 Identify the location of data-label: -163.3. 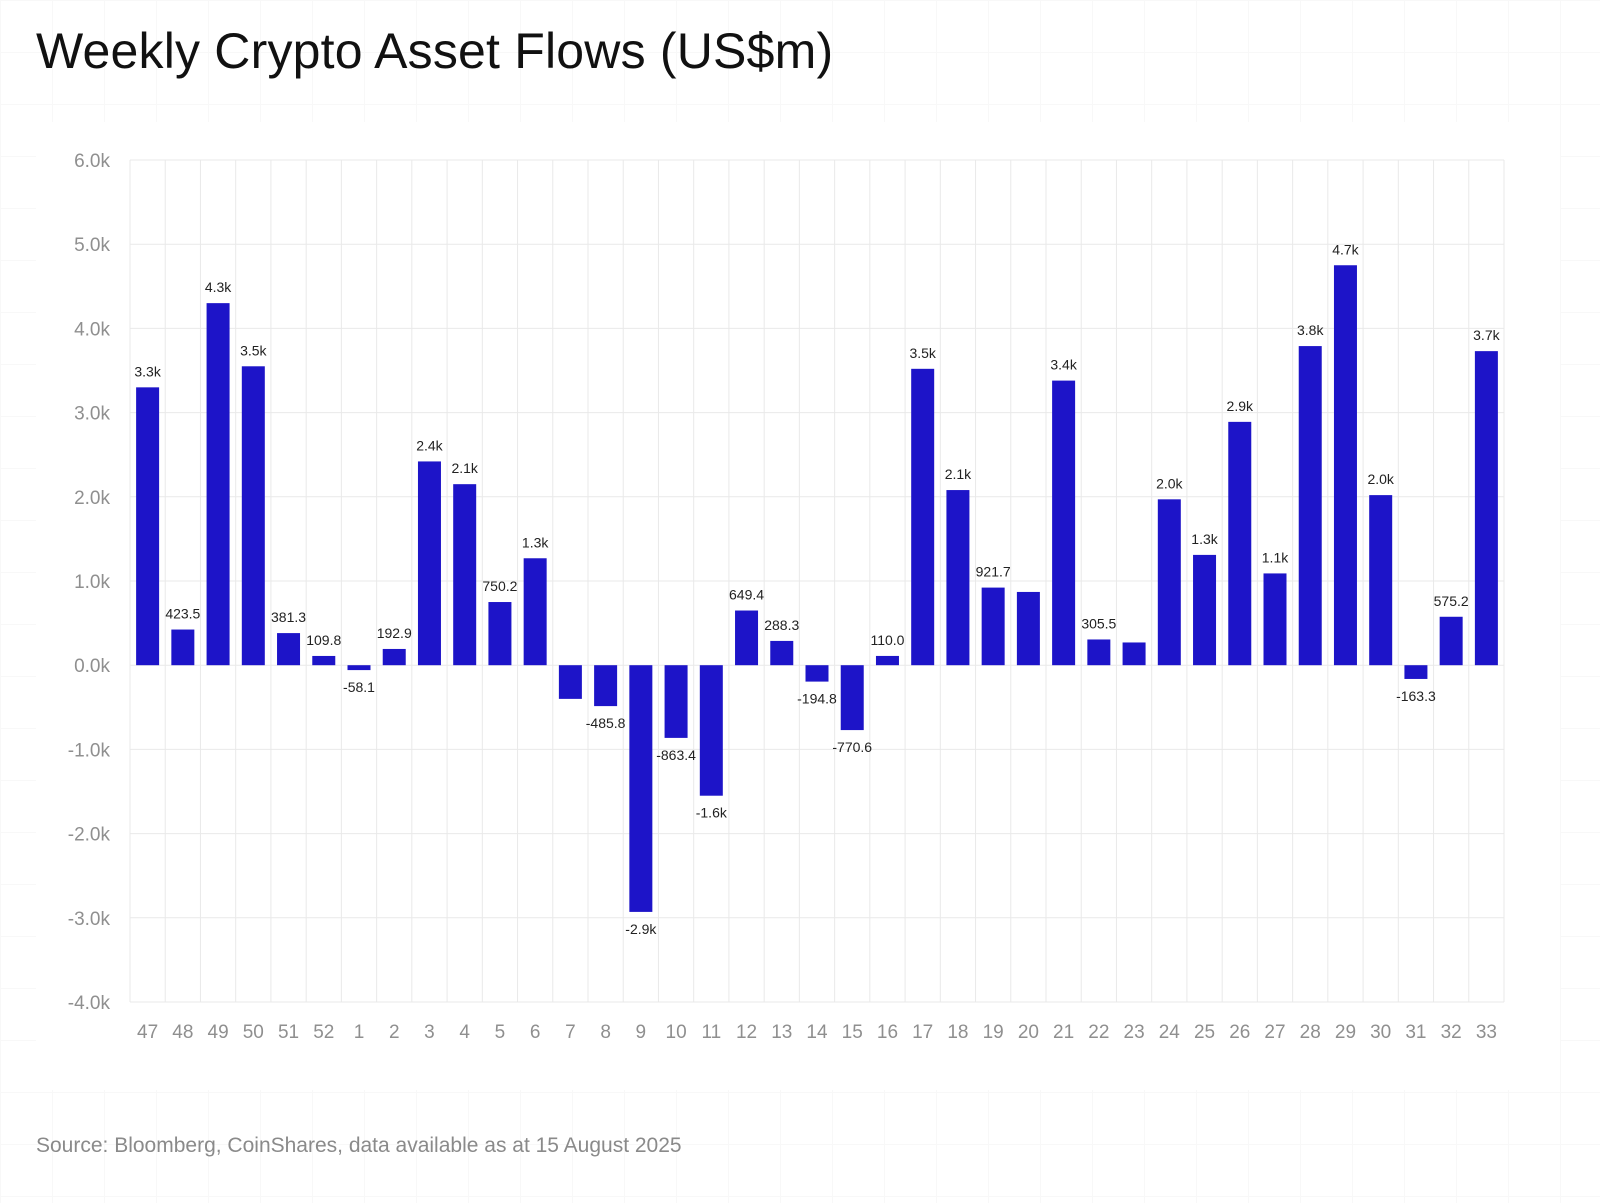
(1416, 696).